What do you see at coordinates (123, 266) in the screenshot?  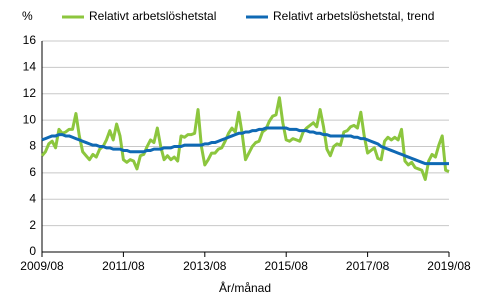 I see `x-tick-label: 2011/08` at bounding box center [123, 266].